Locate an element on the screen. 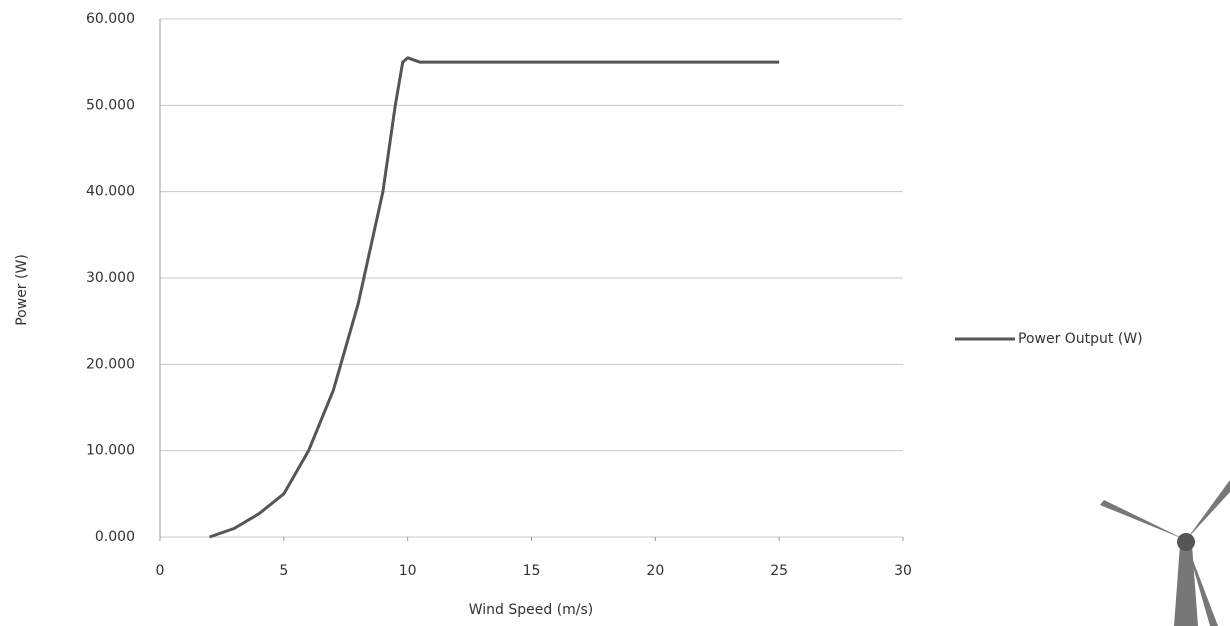 This screenshot has height=626, width=1230. x-tick-label: 5 is located at coordinates (283, 571).